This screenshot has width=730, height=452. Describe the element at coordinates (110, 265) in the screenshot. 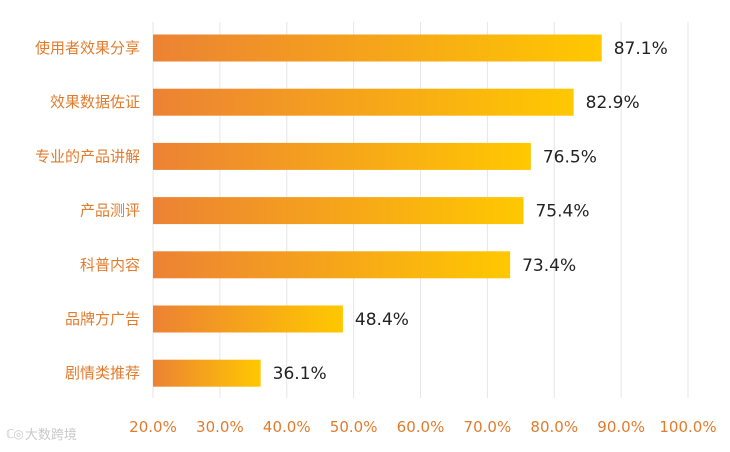

I see `category-label: 科普内容` at that location.